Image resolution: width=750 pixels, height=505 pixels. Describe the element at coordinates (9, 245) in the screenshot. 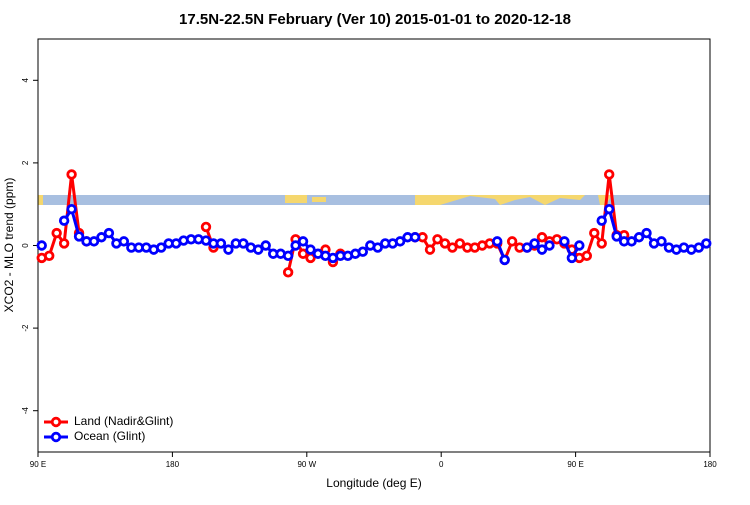

I see `y-axis-label: XCO2 - MLO trend (ppm)` at that location.